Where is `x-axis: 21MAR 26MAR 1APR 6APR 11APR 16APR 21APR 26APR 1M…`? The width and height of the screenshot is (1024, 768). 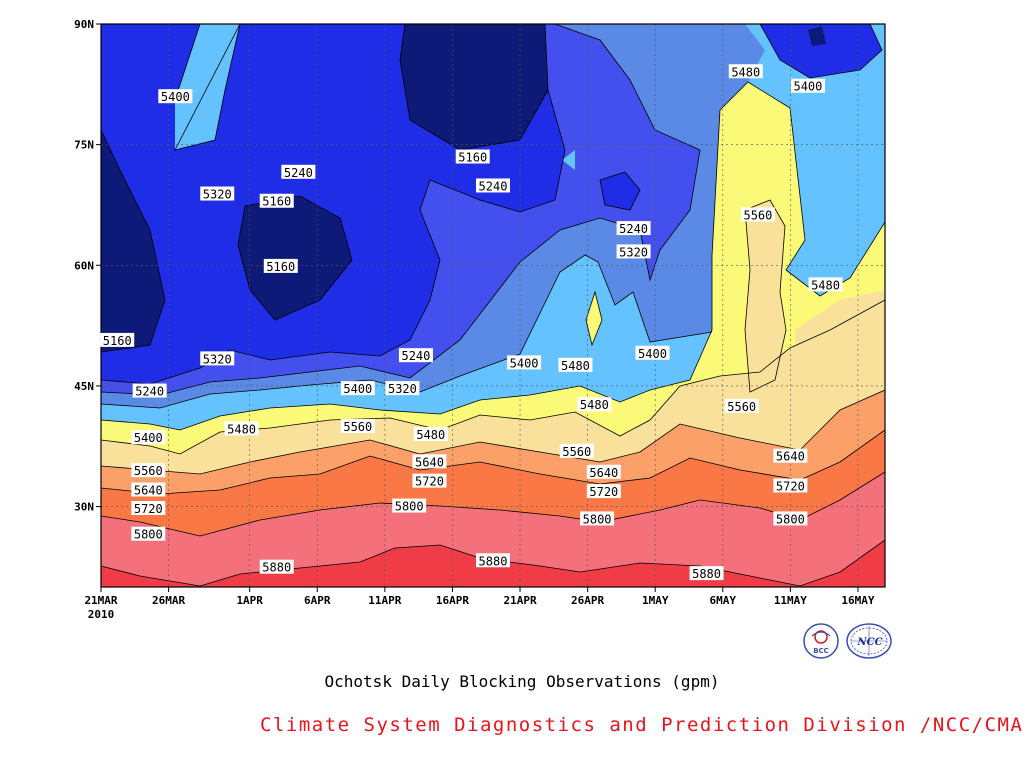
x-axis: 21MAR 26MAR 1APR 6APR 11APR 16APR 21APR 26APR 1M… is located at coordinates (479, 604).